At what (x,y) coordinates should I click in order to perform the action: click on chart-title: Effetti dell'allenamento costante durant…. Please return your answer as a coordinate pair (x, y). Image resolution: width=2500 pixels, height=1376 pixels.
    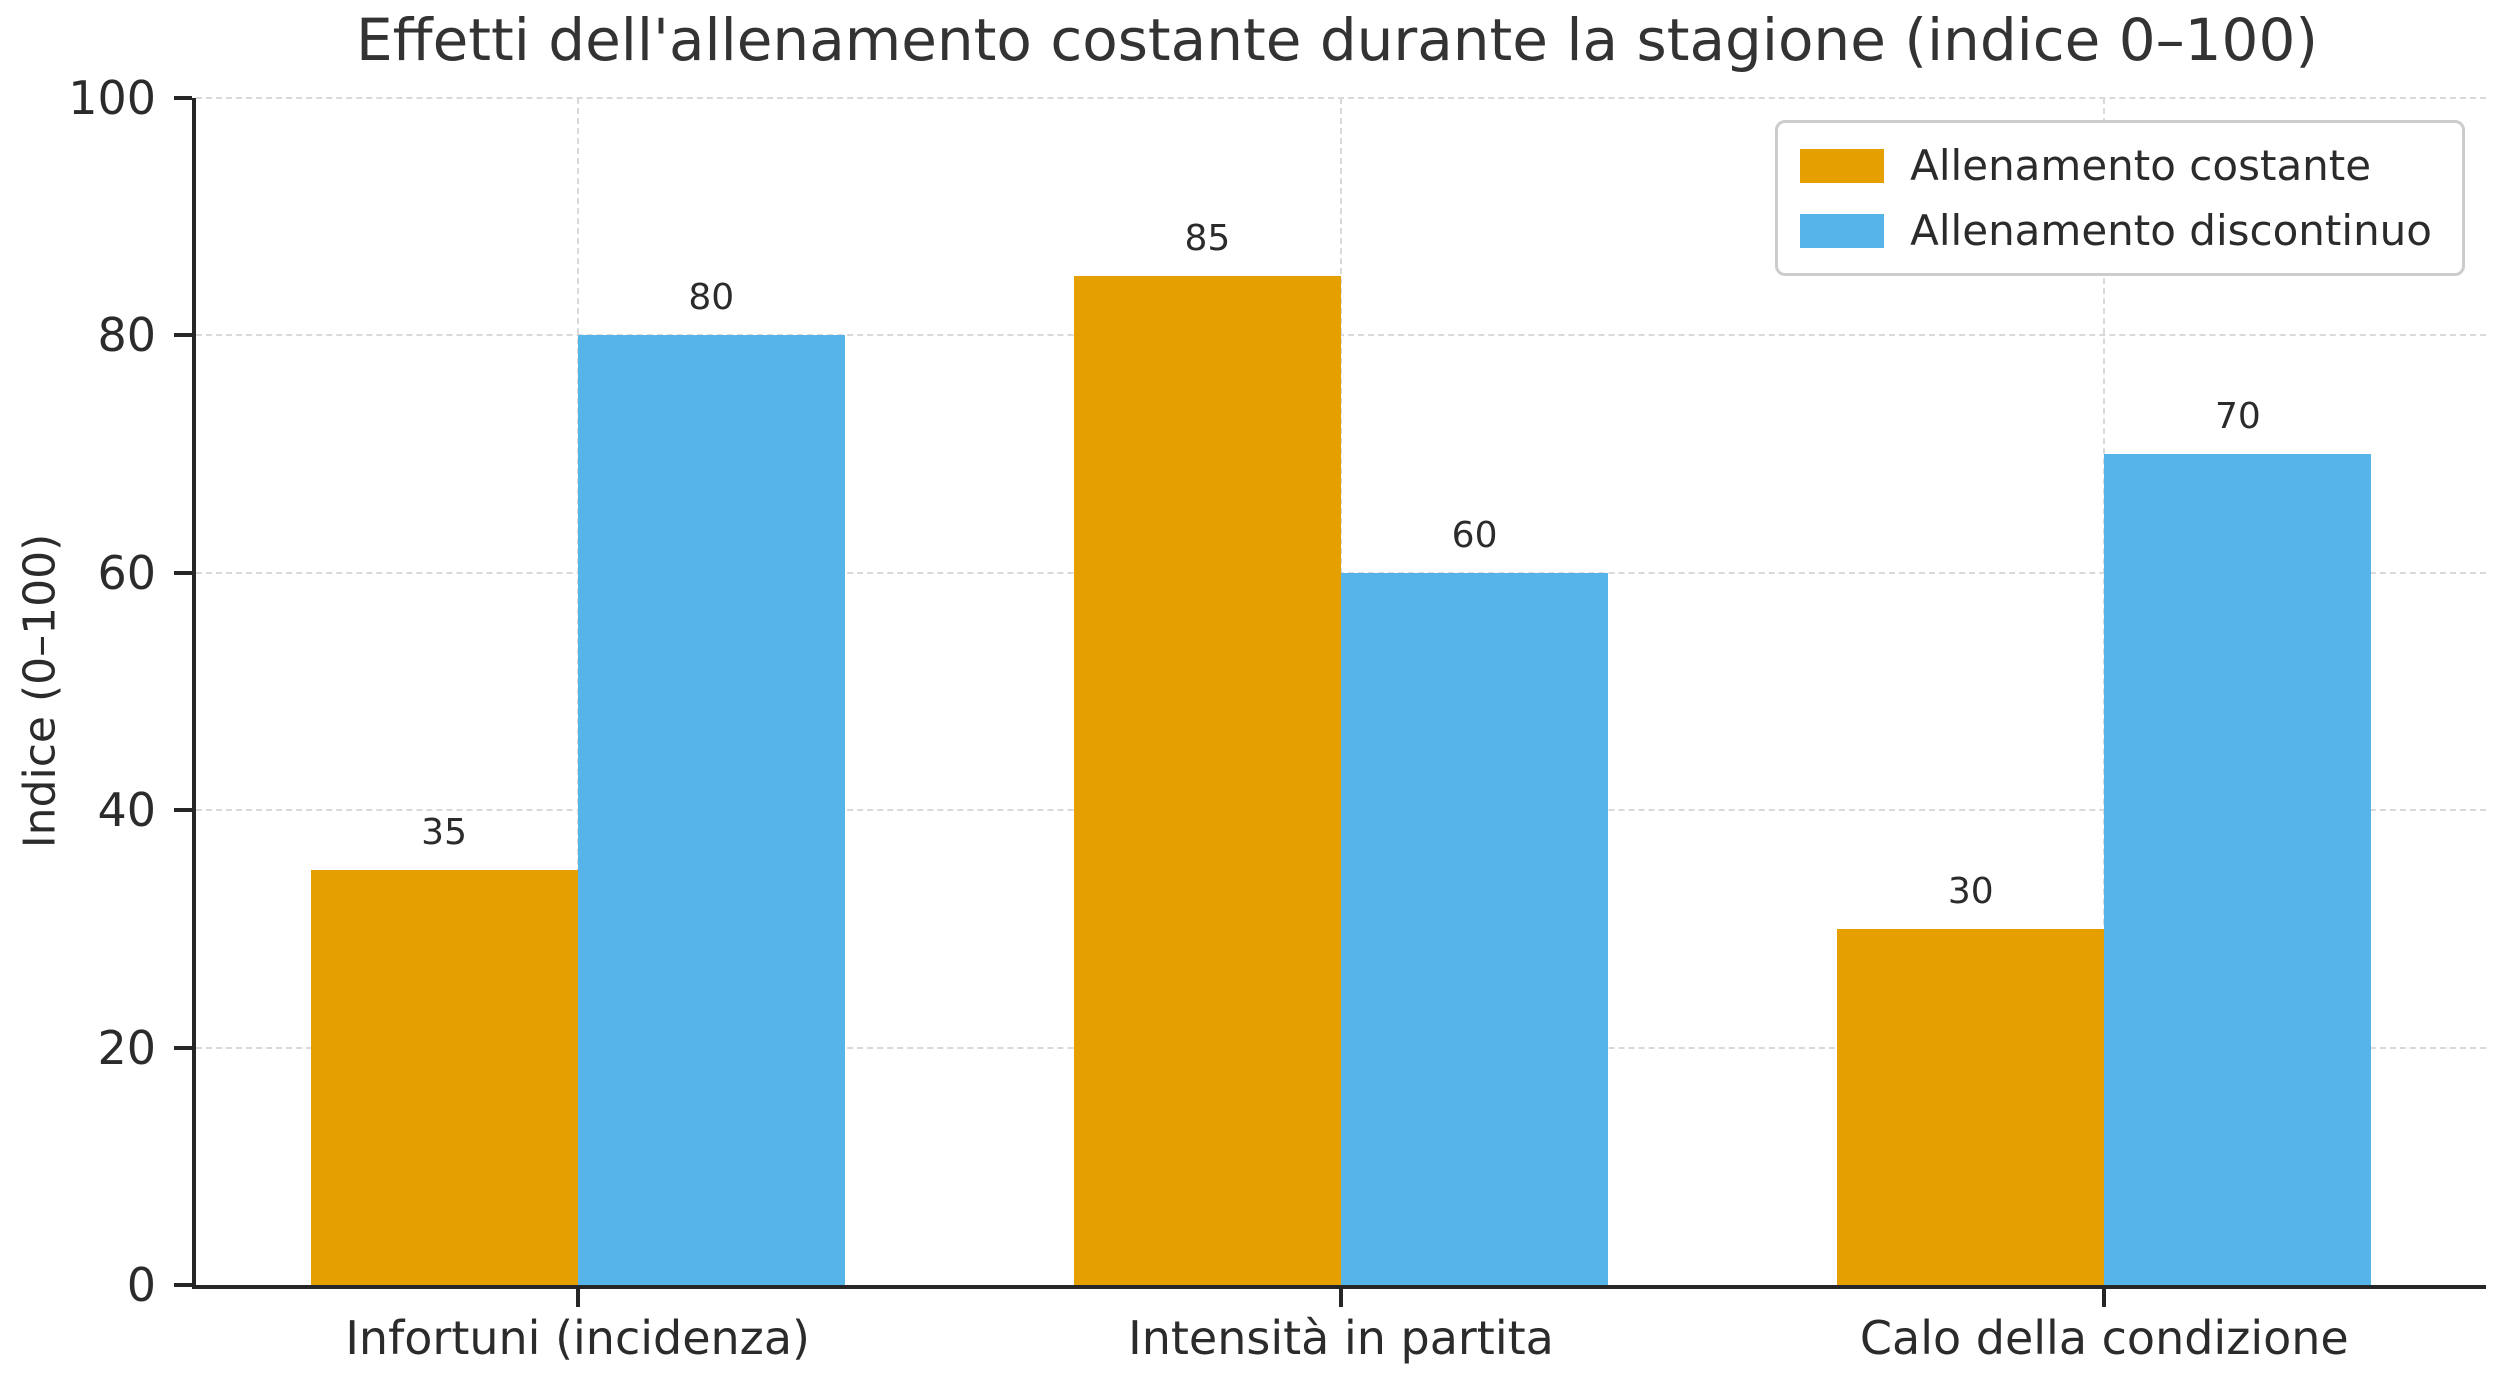
    Looking at the image, I should click on (1336, 40).